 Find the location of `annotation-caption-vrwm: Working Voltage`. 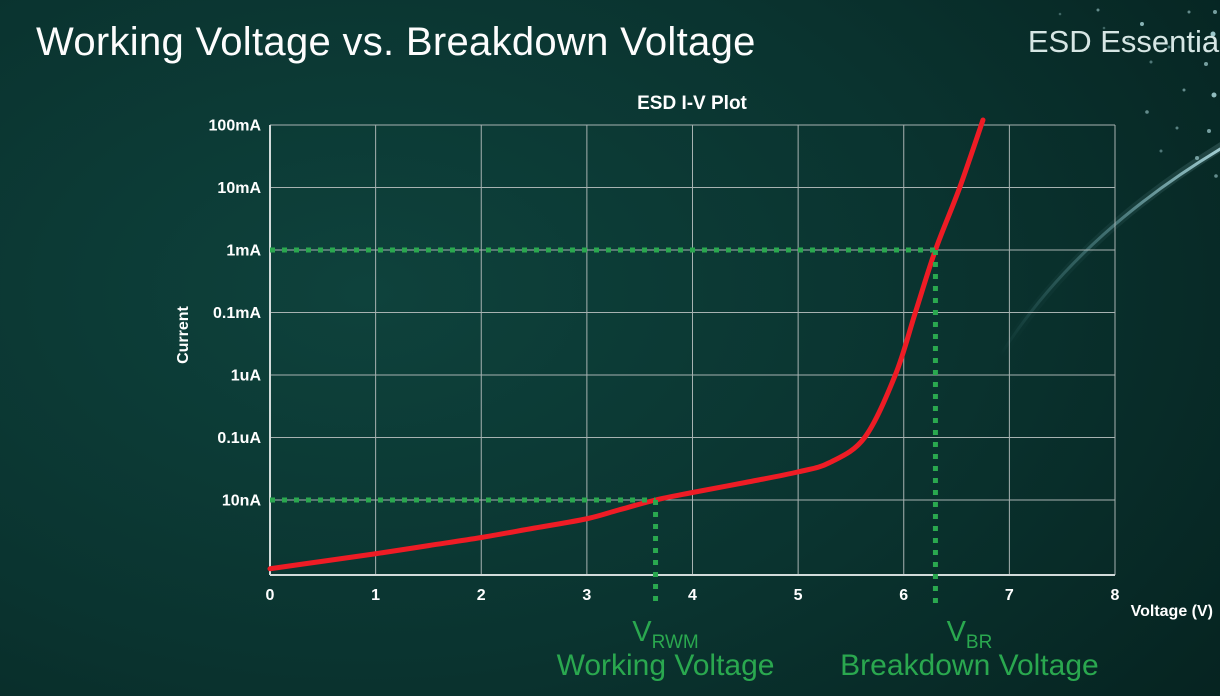

annotation-caption-vrwm: Working Voltage is located at coordinates (666, 665).